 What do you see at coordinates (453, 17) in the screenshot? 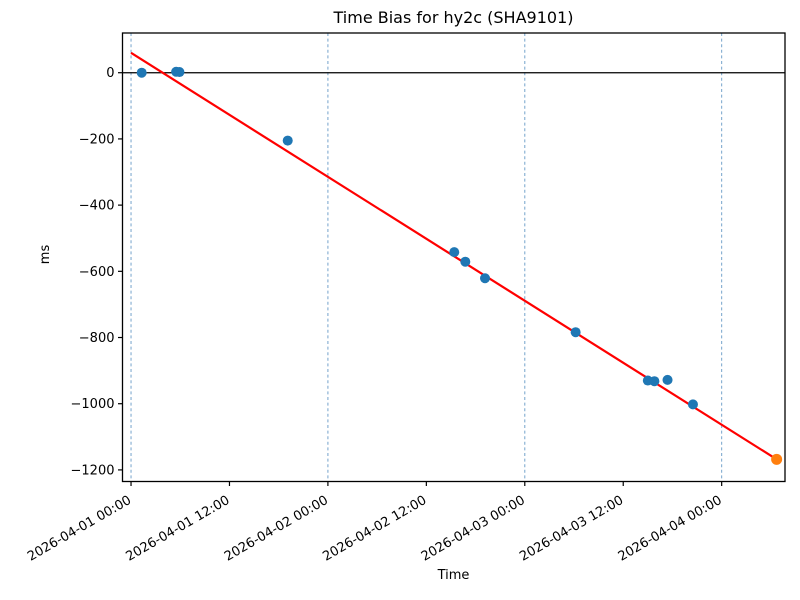
I see `chart-title: Time Bias for hy2c (SHA9101)` at bounding box center [453, 17].